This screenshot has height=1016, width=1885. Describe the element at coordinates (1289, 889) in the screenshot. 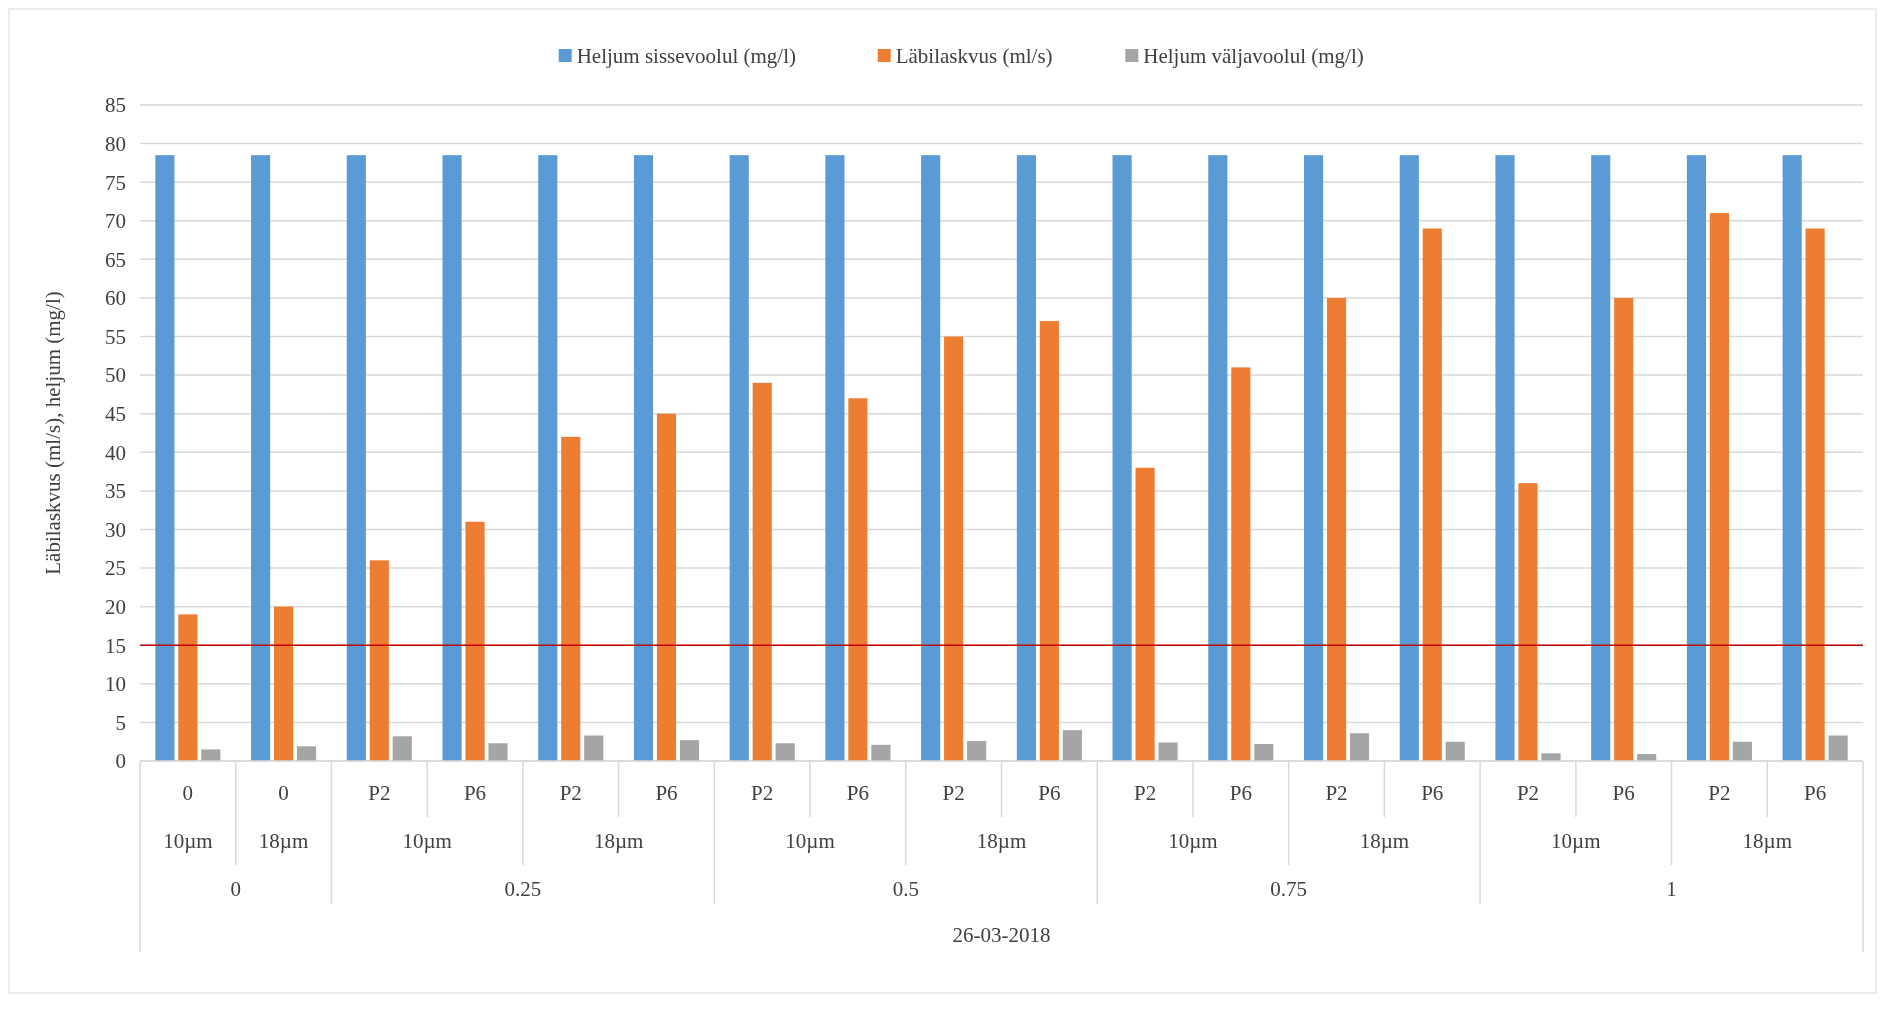

I see `text: 0.75` at that location.